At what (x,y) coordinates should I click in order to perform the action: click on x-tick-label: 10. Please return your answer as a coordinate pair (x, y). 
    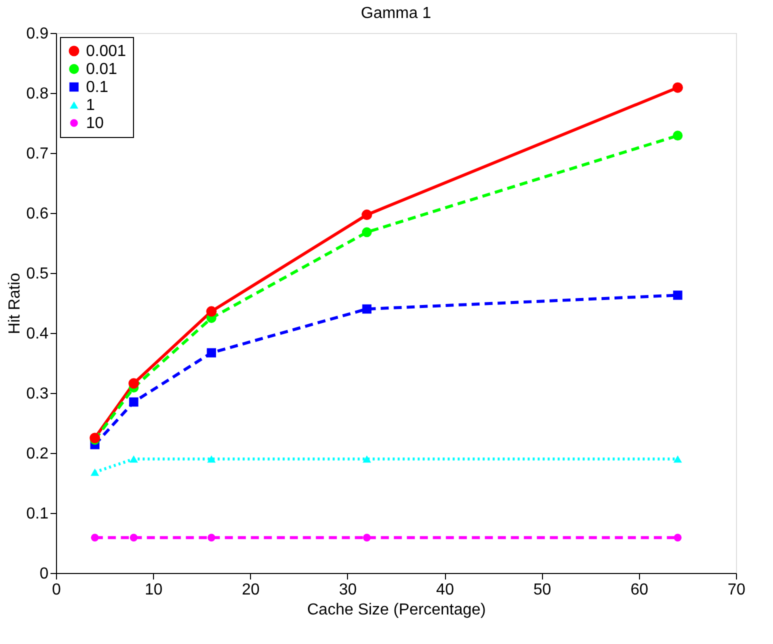
    Looking at the image, I should click on (153, 590).